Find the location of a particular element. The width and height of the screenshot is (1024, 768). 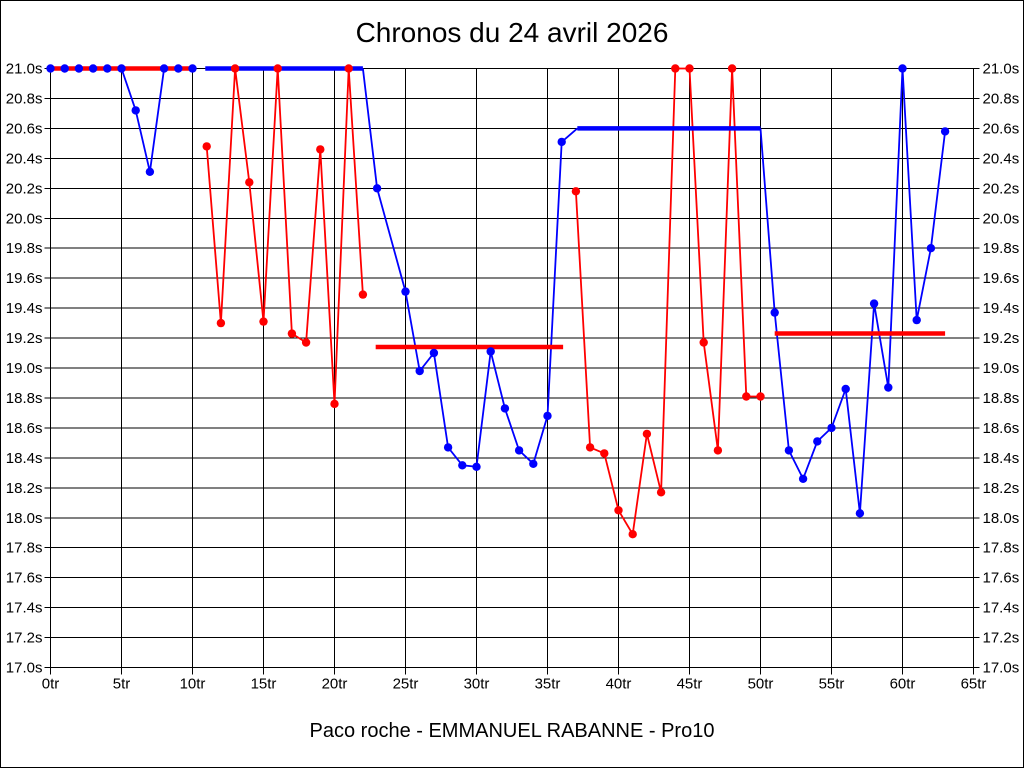

y-axis-label-right: 17.2s is located at coordinates (1001, 638).